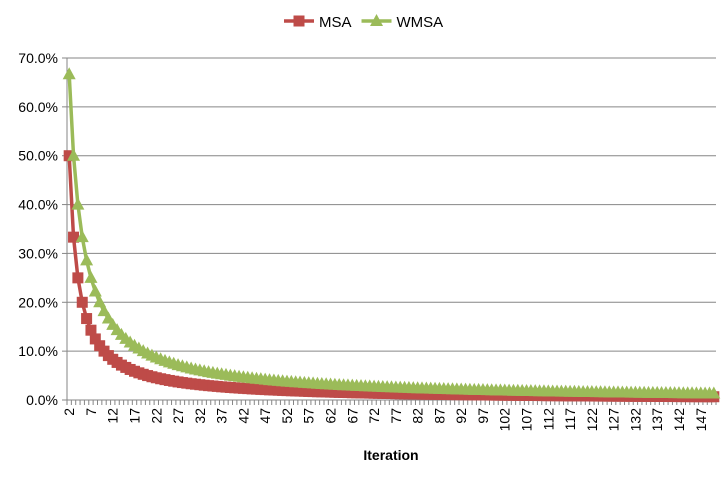  What do you see at coordinates (38, 58) in the screenshot?
I see `y-tick-label: 70.0%` at bounding box center [38, 58].